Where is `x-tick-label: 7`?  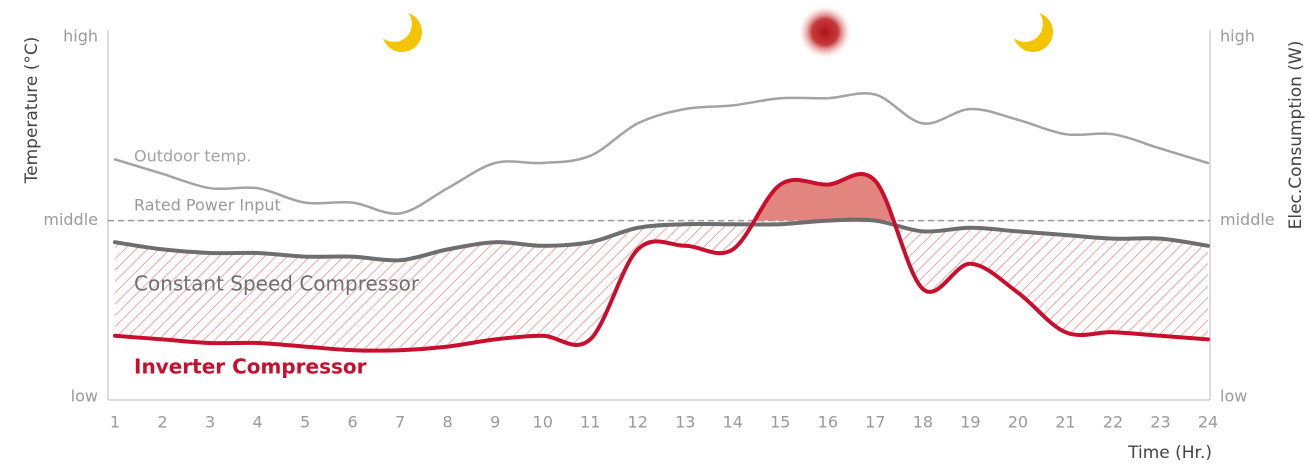
x-tick-label: 7 is located at coordinates (400, 422).